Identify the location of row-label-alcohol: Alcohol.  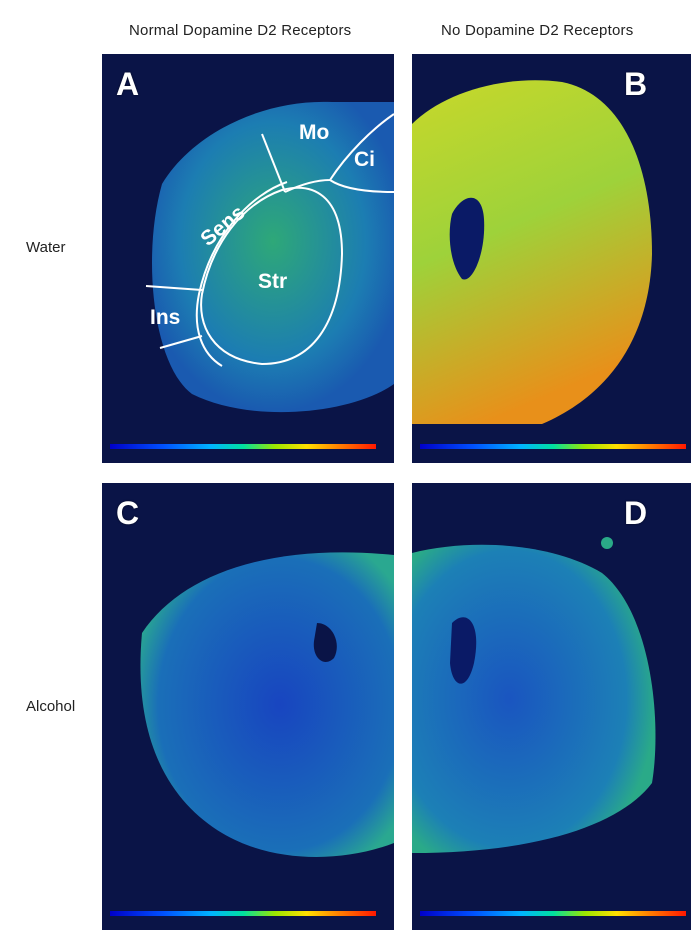
(51, 706).